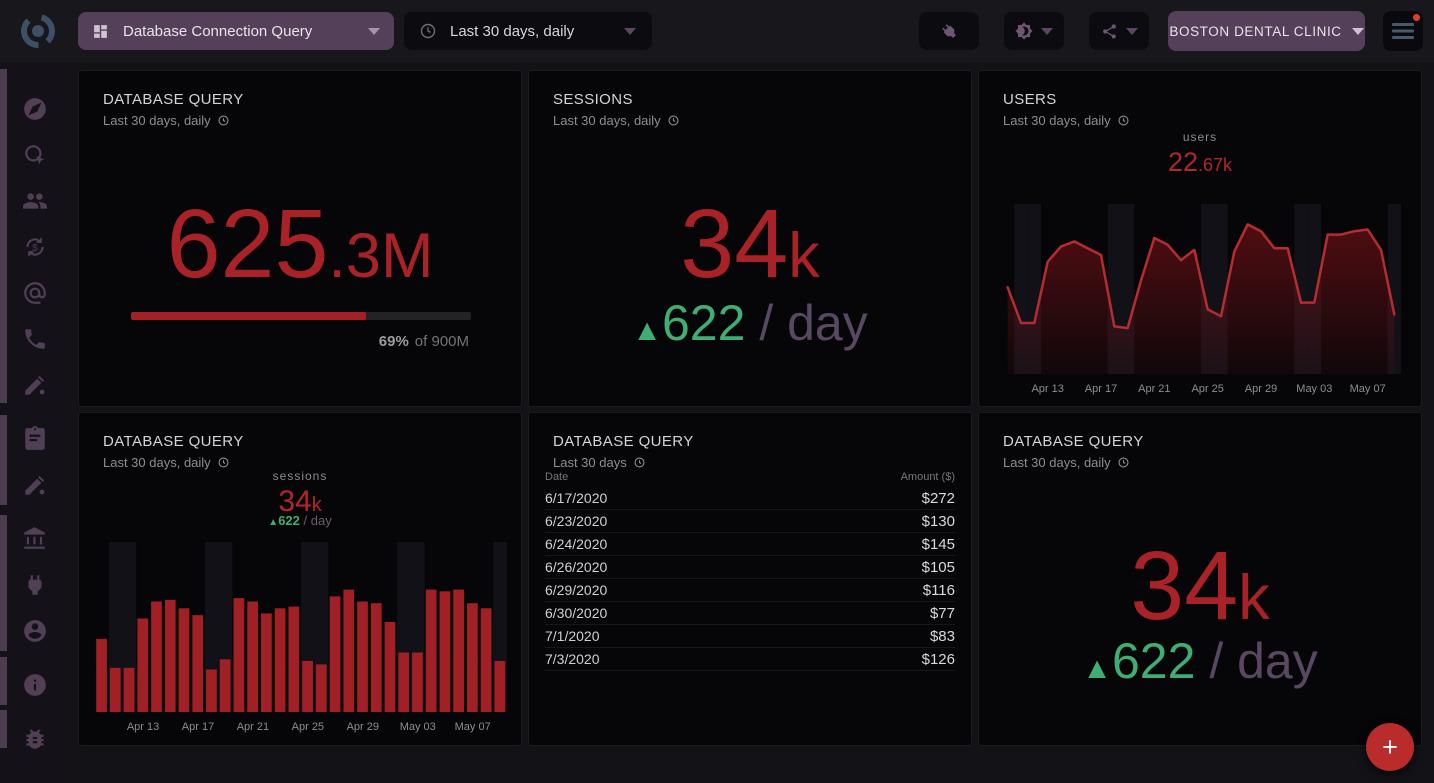 This screenshot has height=783, width=1434. What do you see at coordinates (938, 498) in the screenshot?
I see `cell-amount: $272` at bounding box center [938, 498].